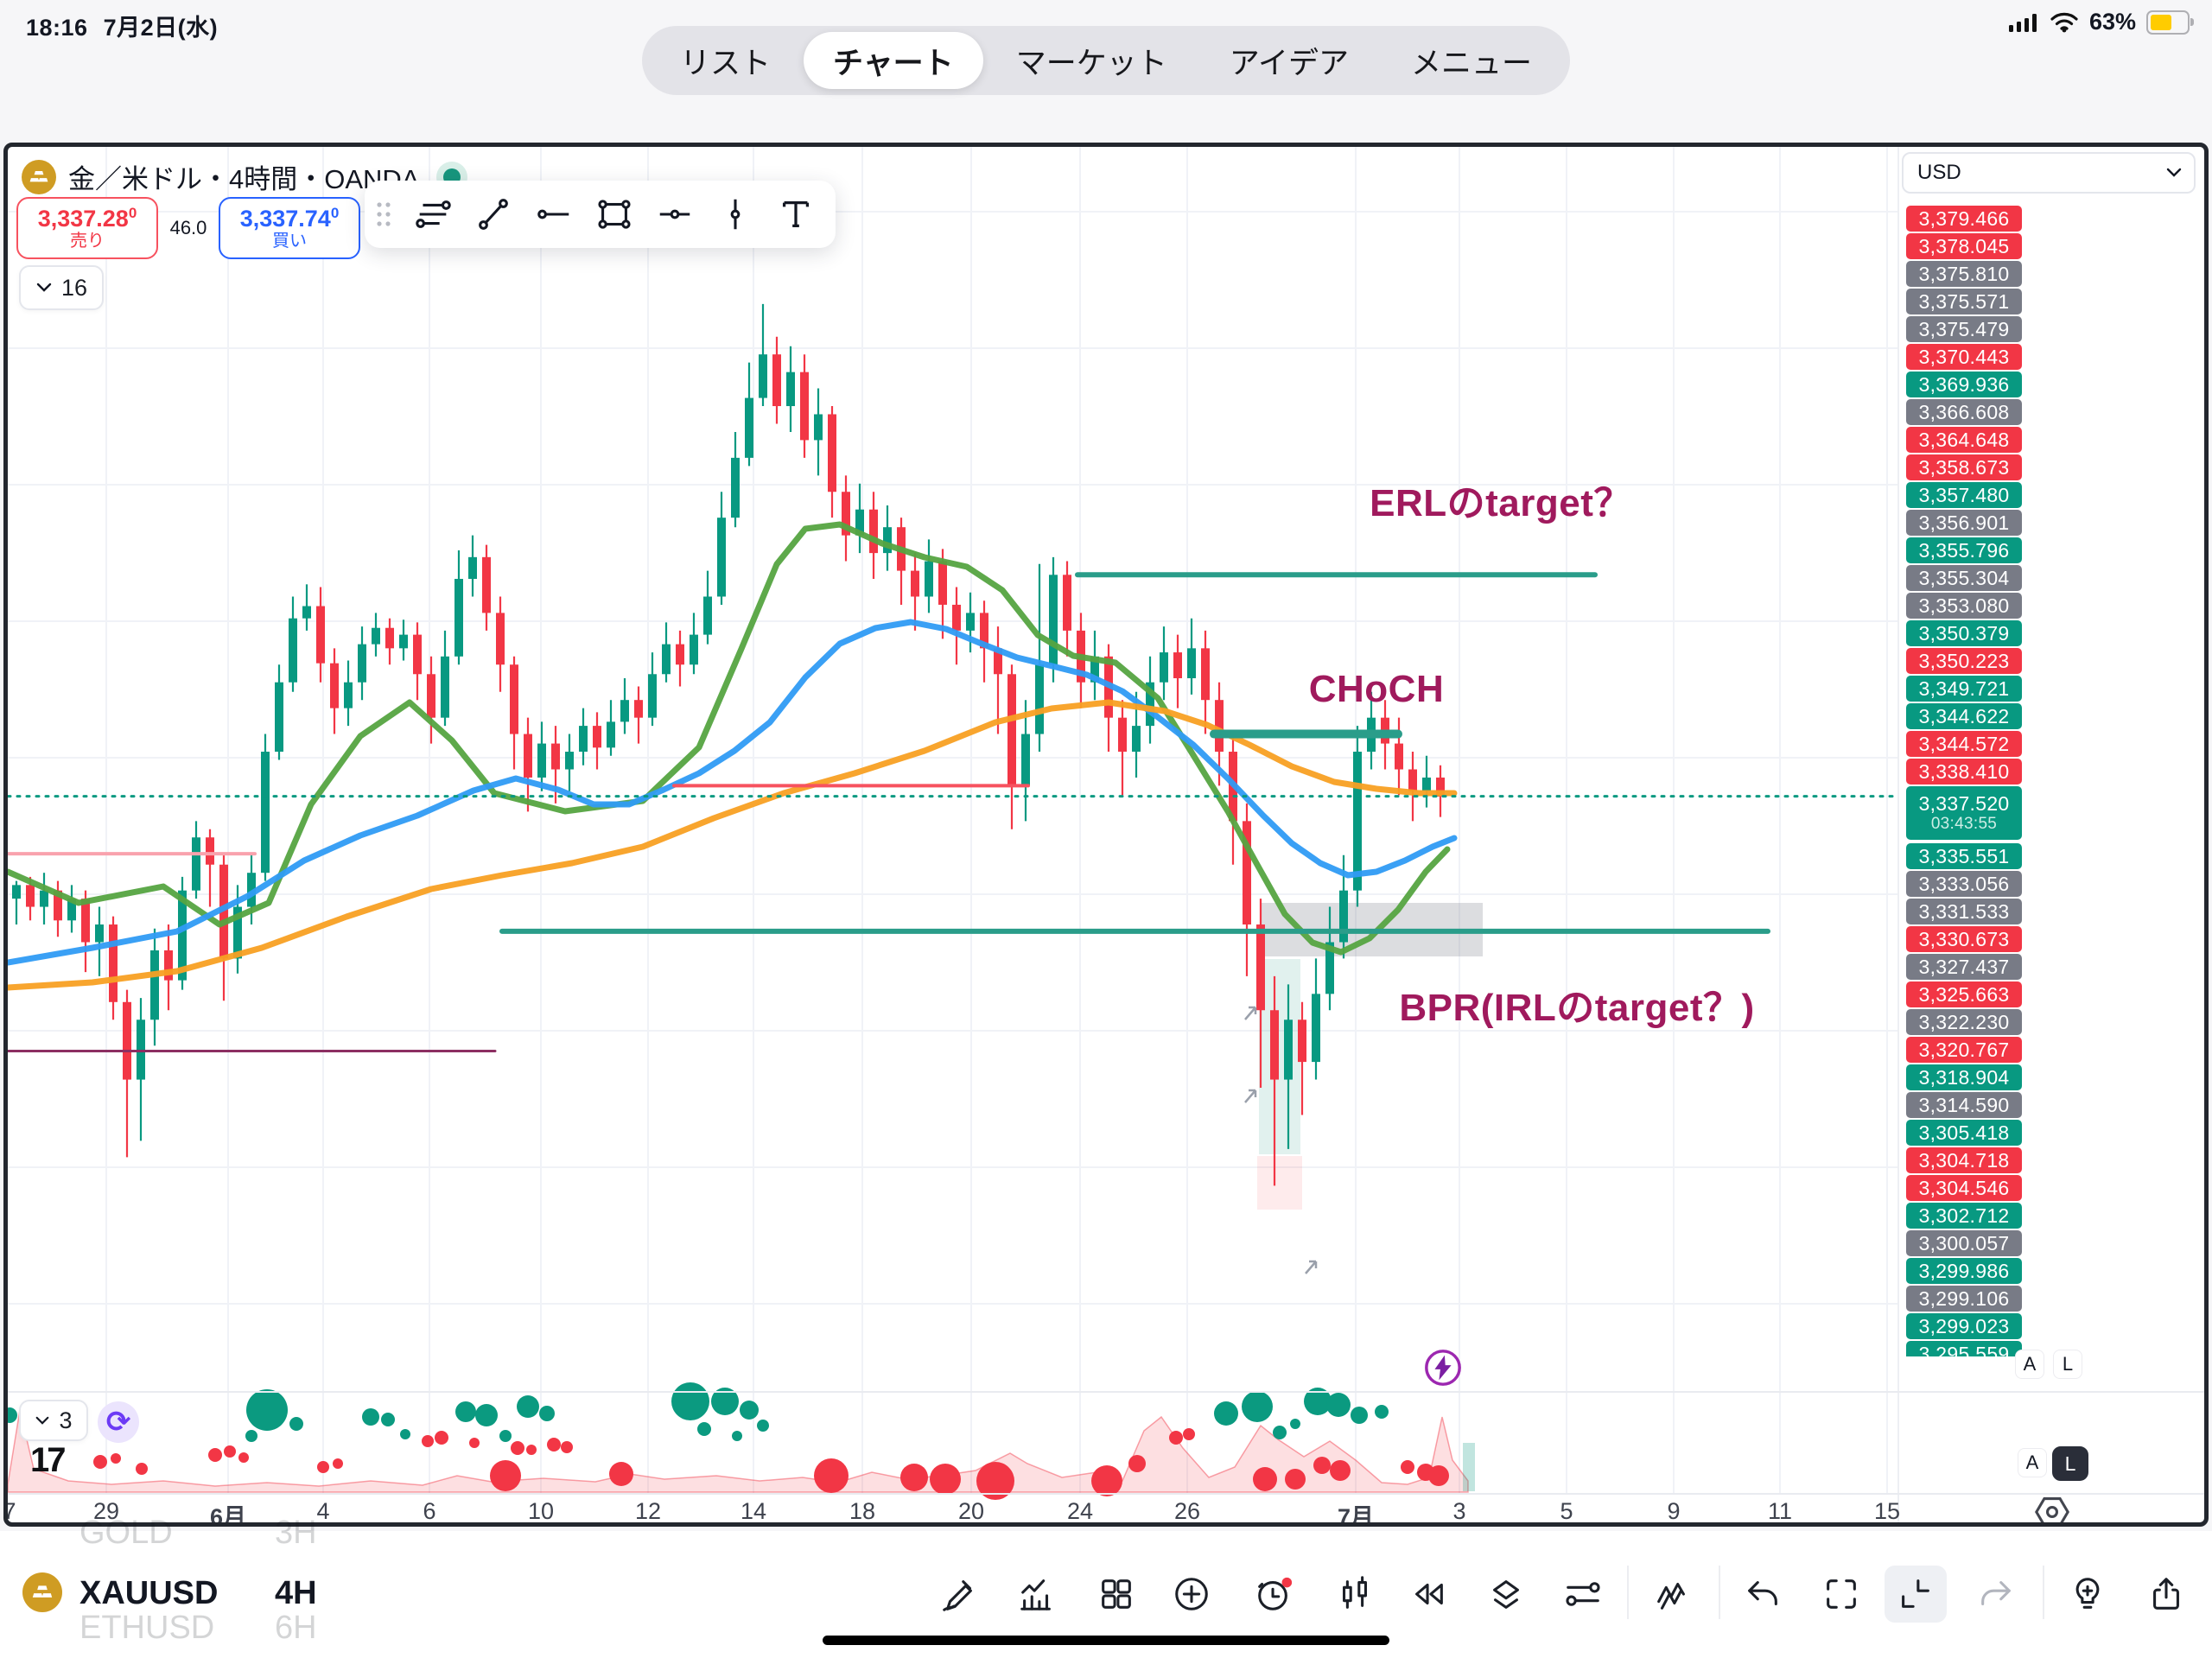  I want to click on tab-selected-1: チャート, so click(893, 60).